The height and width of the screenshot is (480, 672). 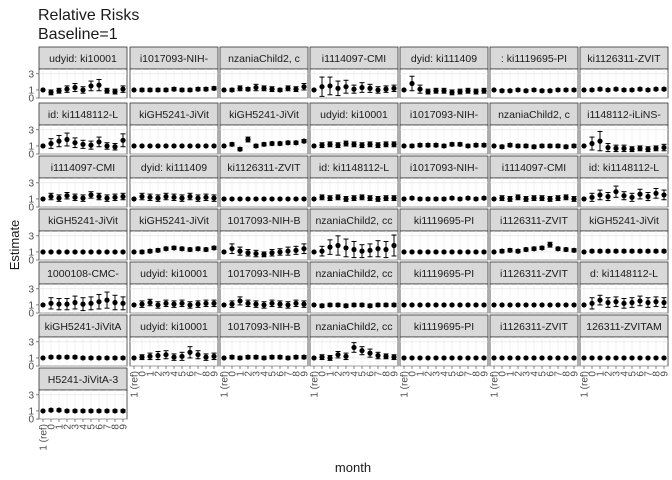 I want to click on facet-panel: d: ki1148112-L, so click(x=624, y=287).